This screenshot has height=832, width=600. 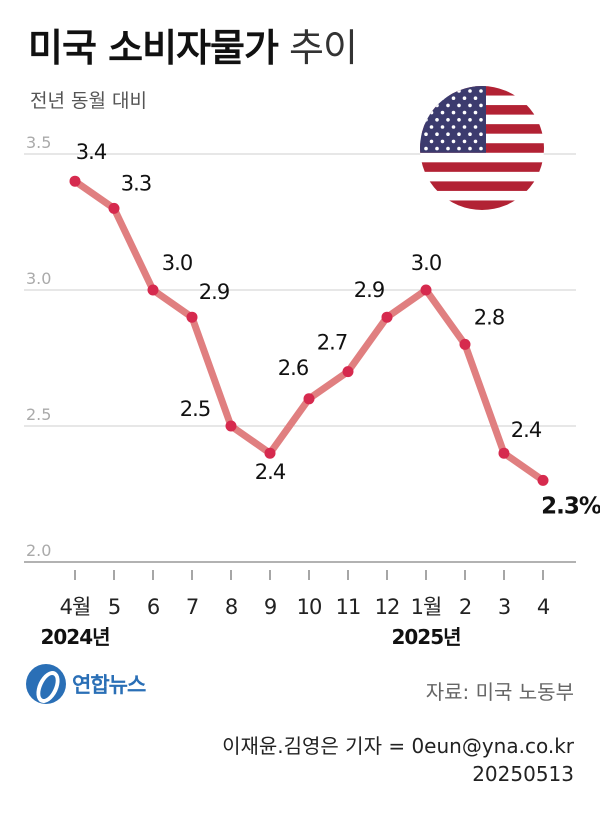 I want to click on y-tick-label: 2.0, so click(x=38, y=550).